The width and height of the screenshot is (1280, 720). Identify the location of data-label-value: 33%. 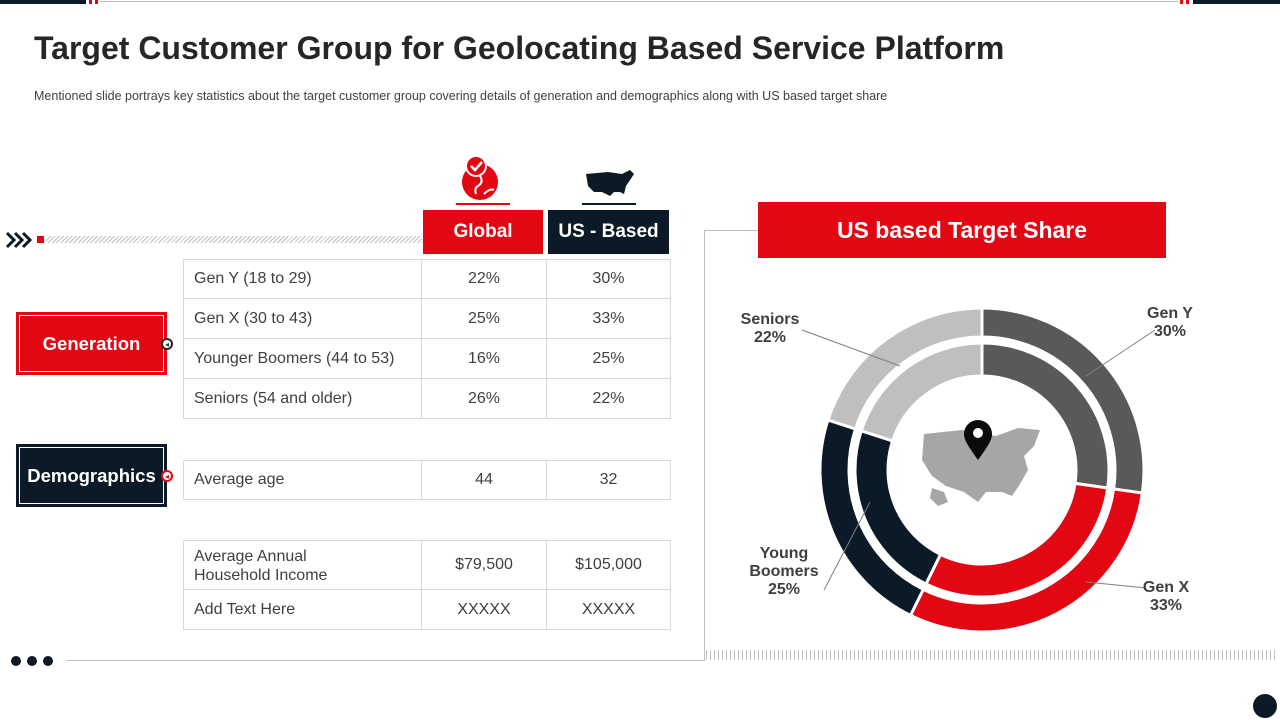
(1166, 605).